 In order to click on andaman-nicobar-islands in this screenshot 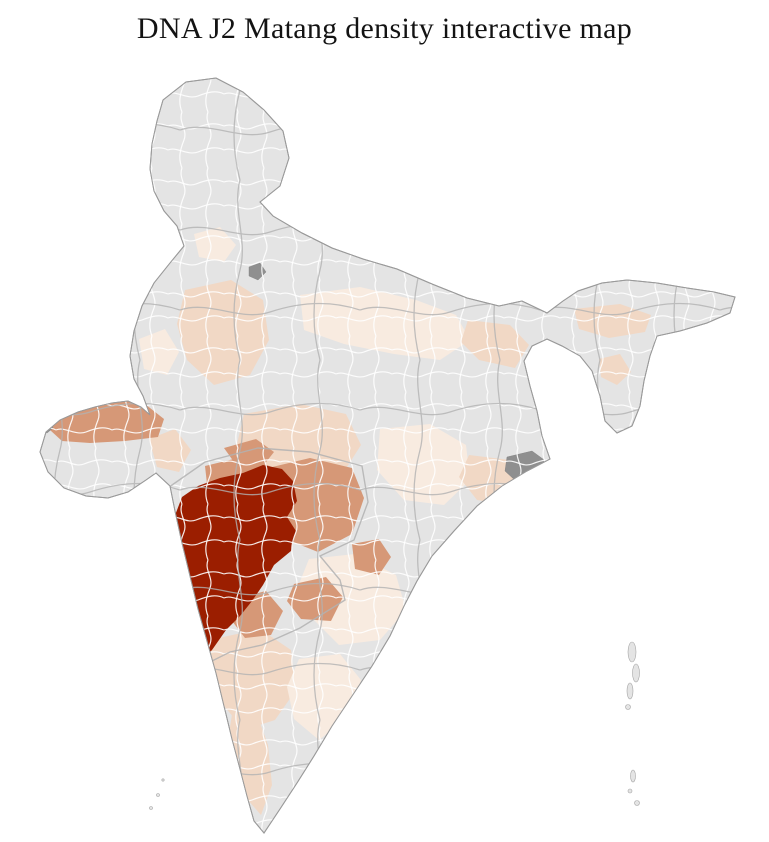, I will do `click(632, 723)`.